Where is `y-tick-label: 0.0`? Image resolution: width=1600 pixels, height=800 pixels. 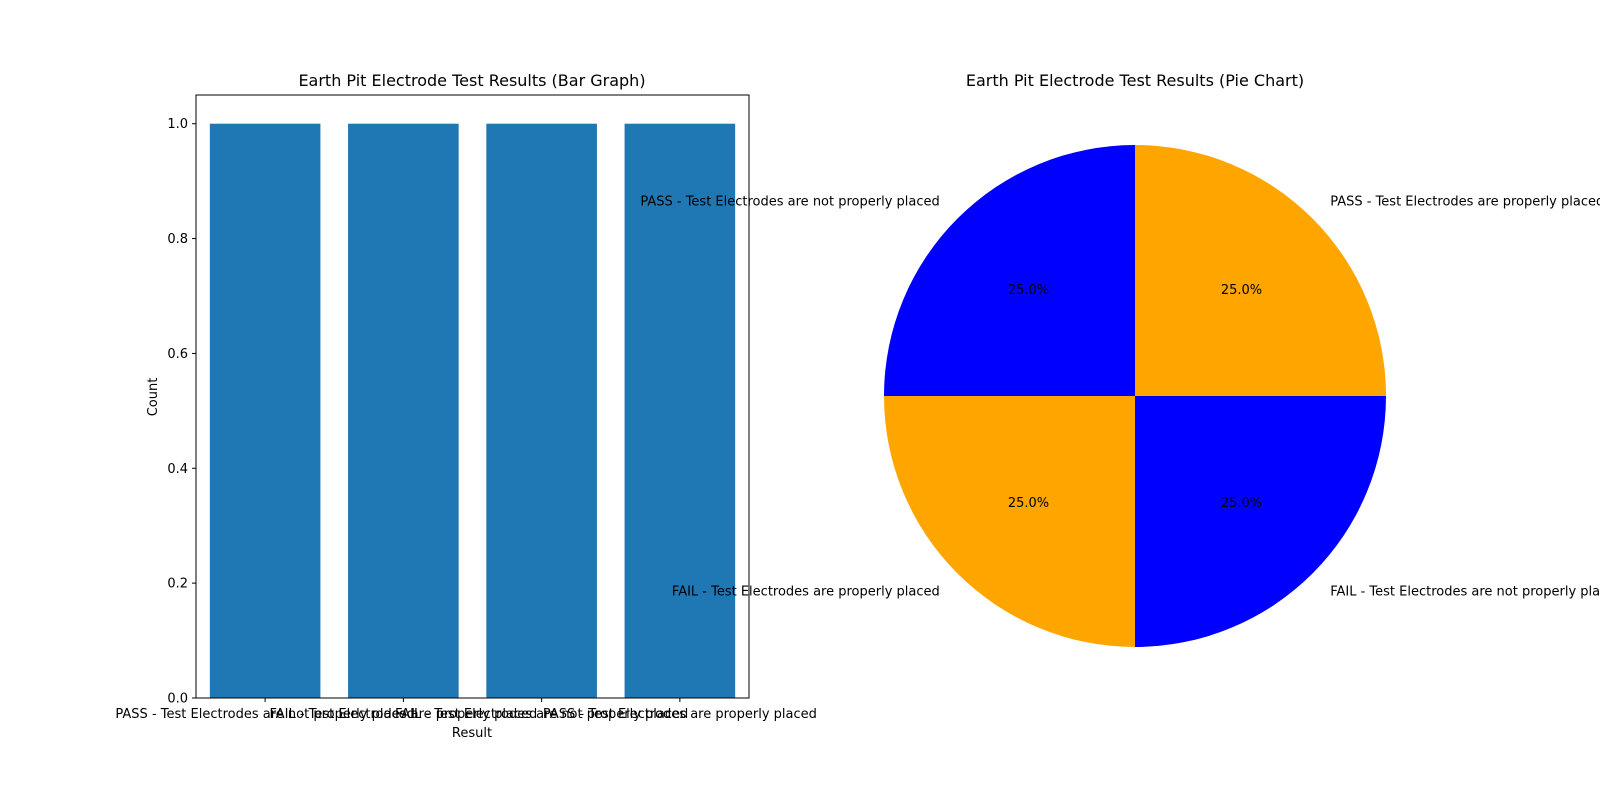
y-tick-label: 0.0 is located at coordinates (177, 699).